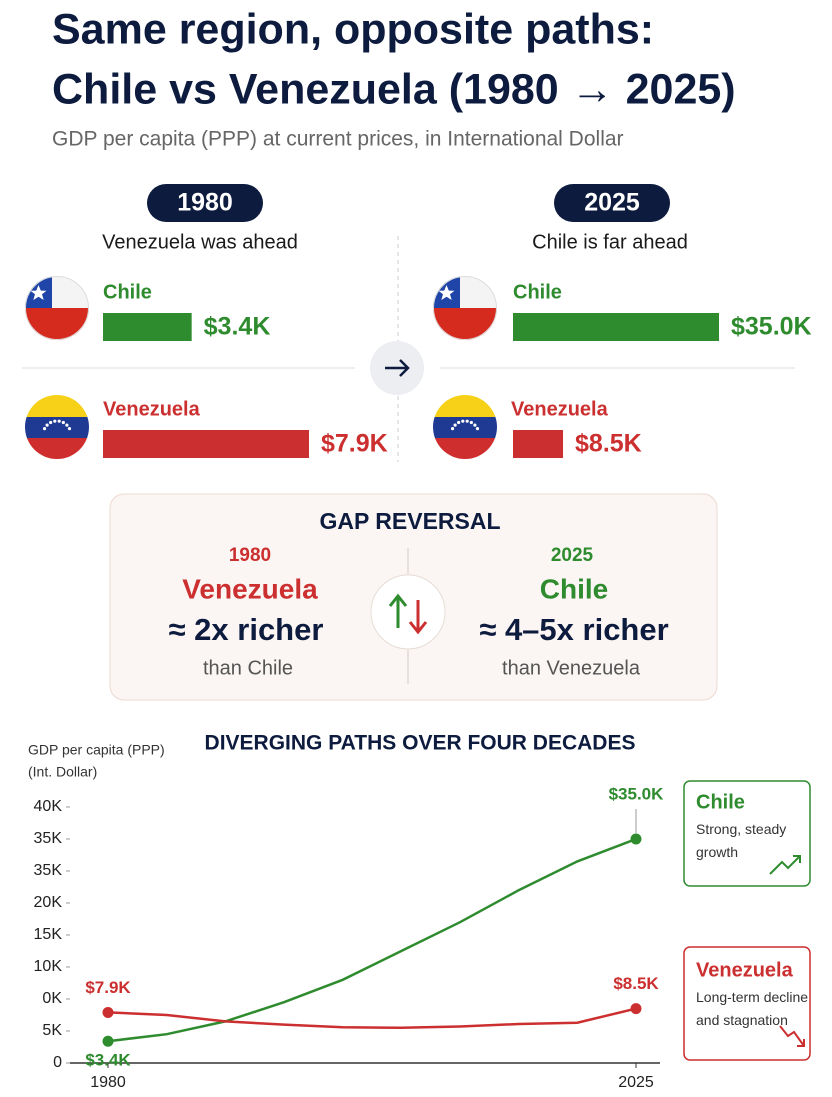 This screenshot has width=832, height=1097. Describe the element at coordinates (57, 1062) in the screenshot. I see `y-tick-label: 0` at that location.